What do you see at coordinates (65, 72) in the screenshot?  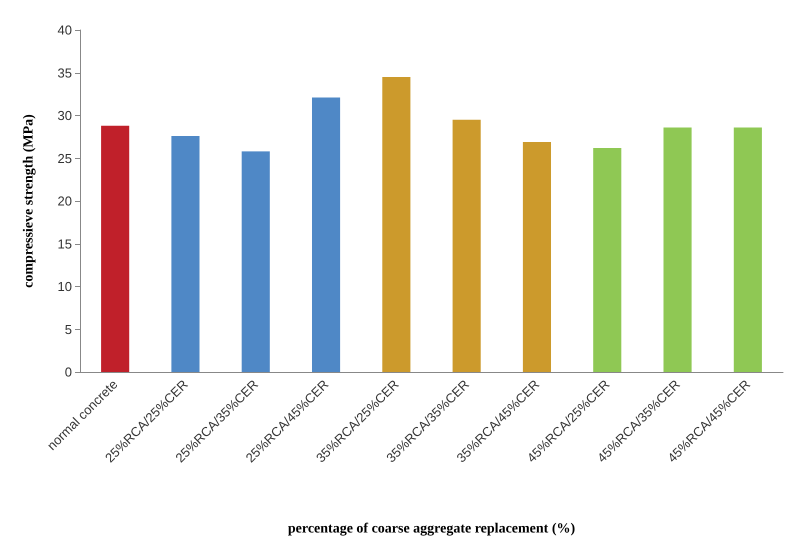 I see `y-tick-label: 35` at bounding box center [65, 72].